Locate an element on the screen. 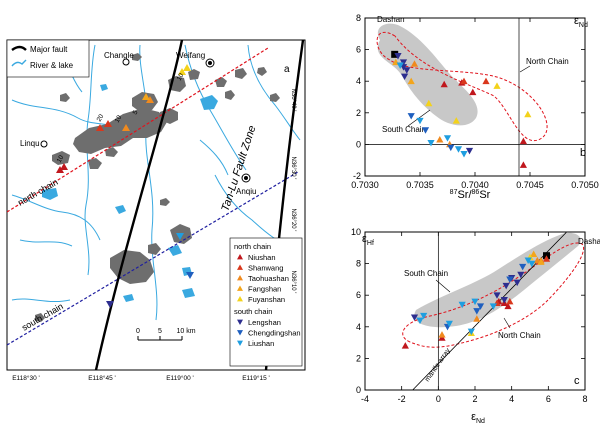 Image resolution: width=600 pixels, height=431 pixels. town-label-anqiu: Anqiu is located at coordinates (246, 191).